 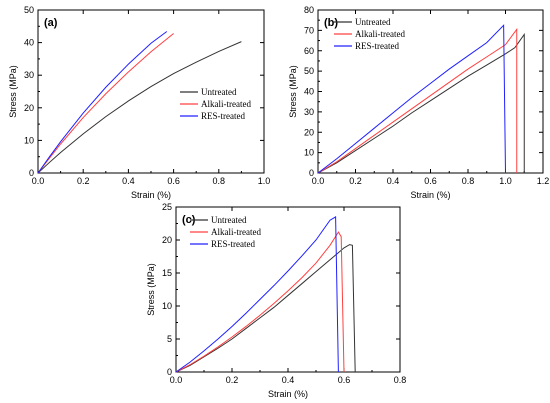 I want to click on panel-label: (c), so click(x=189, y=220).